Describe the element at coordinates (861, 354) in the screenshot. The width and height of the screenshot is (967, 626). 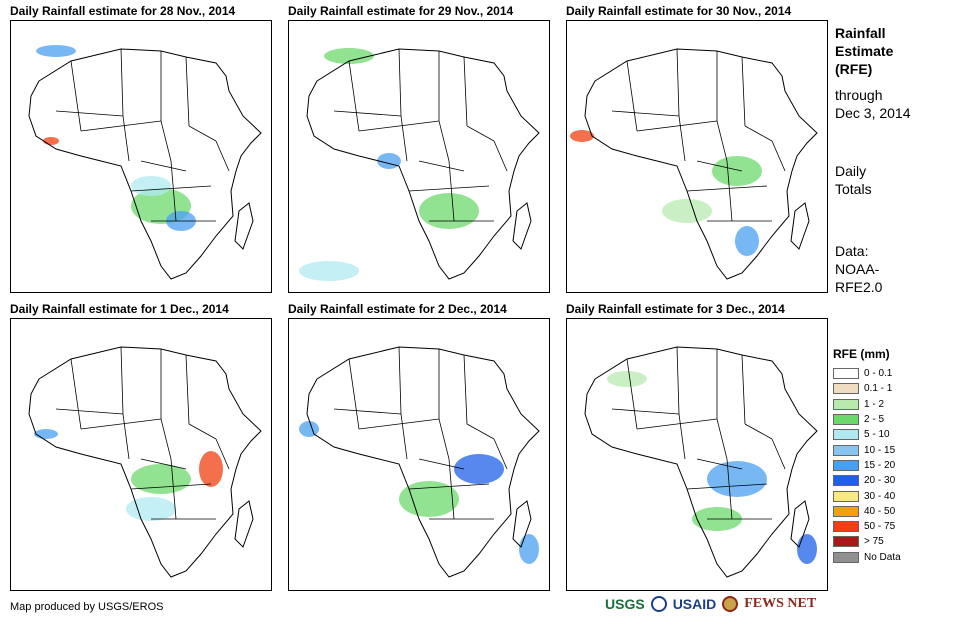
I see `legend-title: RFE (mm)` at that location.